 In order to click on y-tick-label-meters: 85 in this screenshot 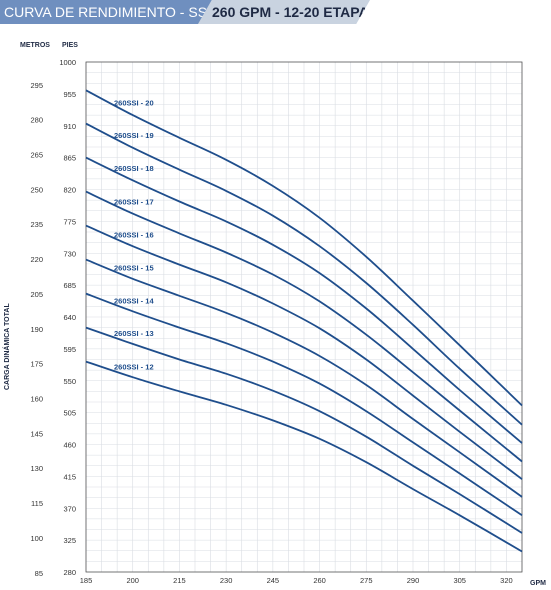, I will do `click(39, 573)`.